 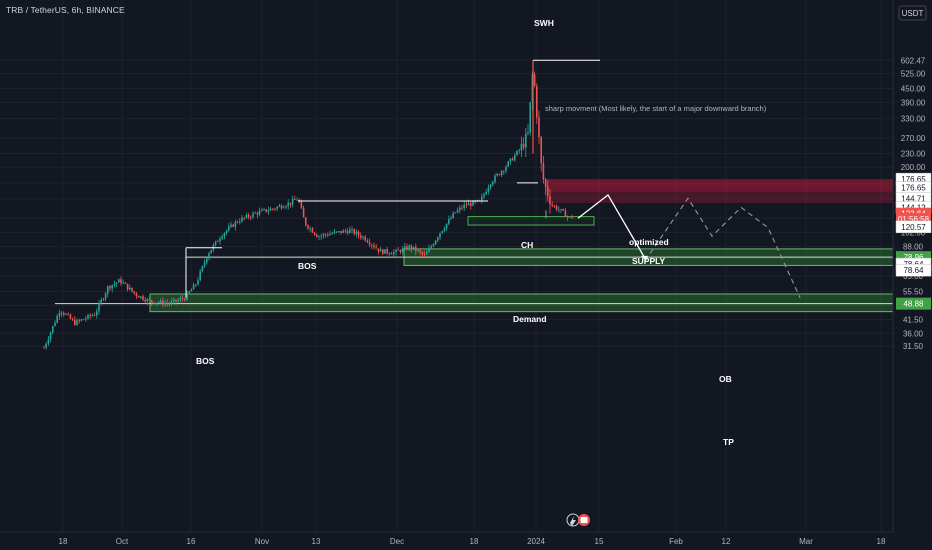 I want to click on zone-supply-lower, so click(x=719, y=197).